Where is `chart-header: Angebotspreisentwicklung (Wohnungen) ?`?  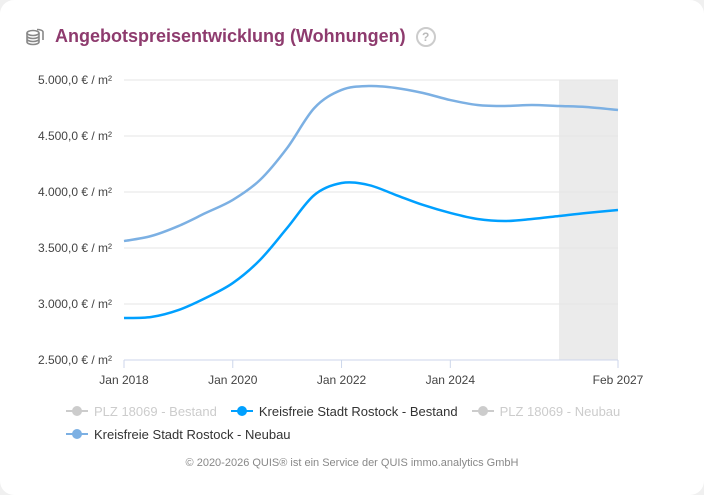 chart-header: Angebotspreisentwicklung (Wohnungen) ? is located at coordinates (230, 36).